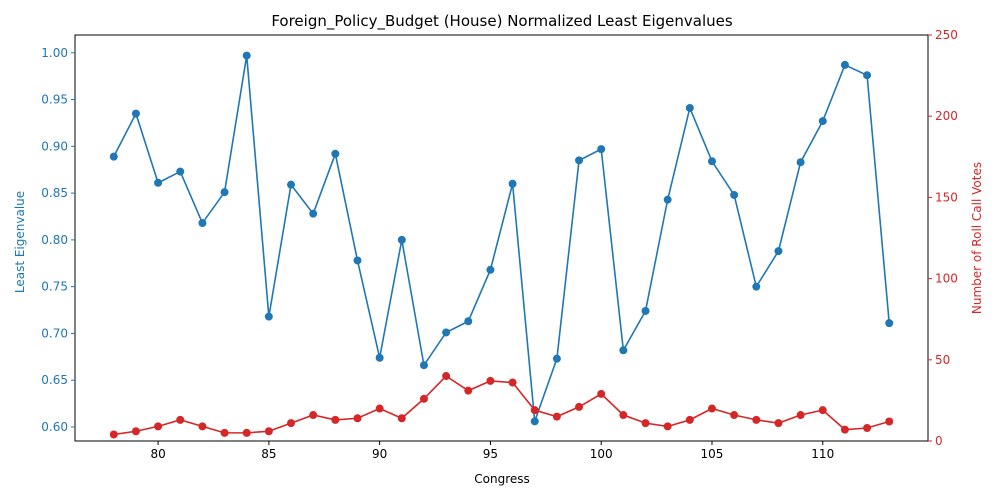  Describe the element at coordinates (946, 279) in the screenshot. I see `right-y-tick-label: 100` at that location.